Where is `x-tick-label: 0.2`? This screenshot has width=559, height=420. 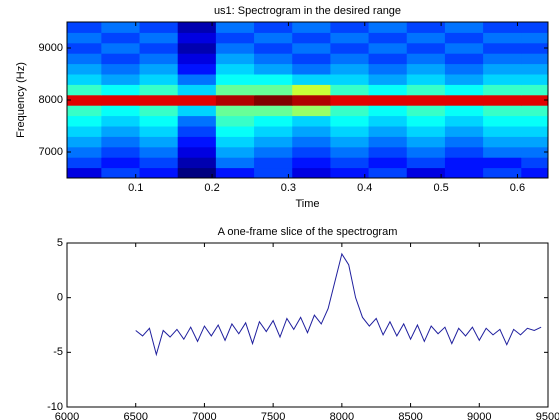 x-tick-label: 0.2 is located at coordinates (211, 188).